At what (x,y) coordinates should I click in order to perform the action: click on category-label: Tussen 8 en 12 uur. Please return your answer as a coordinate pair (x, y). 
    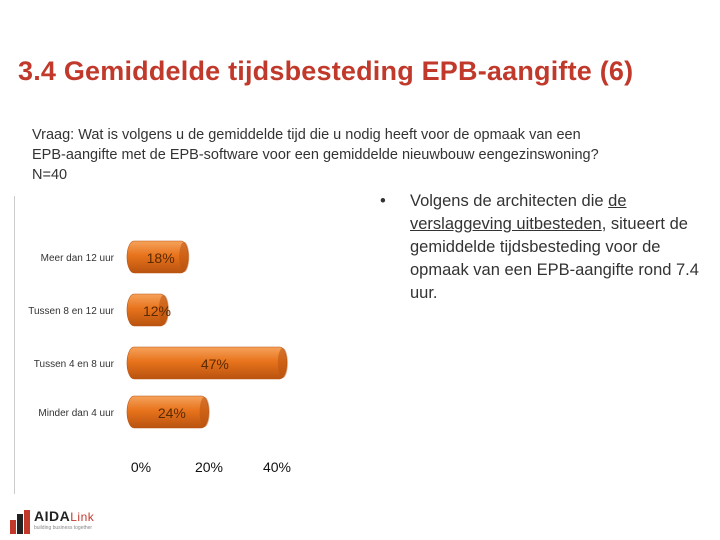
    Looking at the image, I should click on (71, 311).